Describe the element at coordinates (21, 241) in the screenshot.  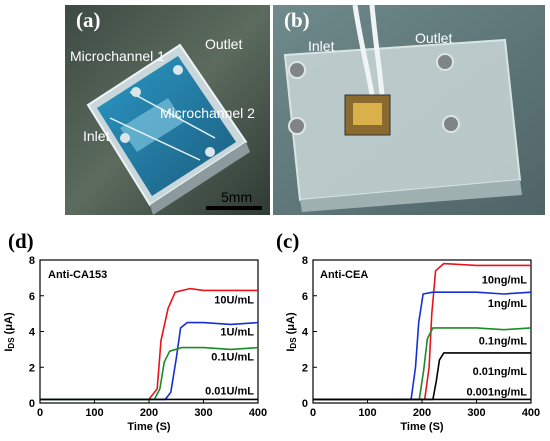
I see `panel-label-d: (d)` at that location.